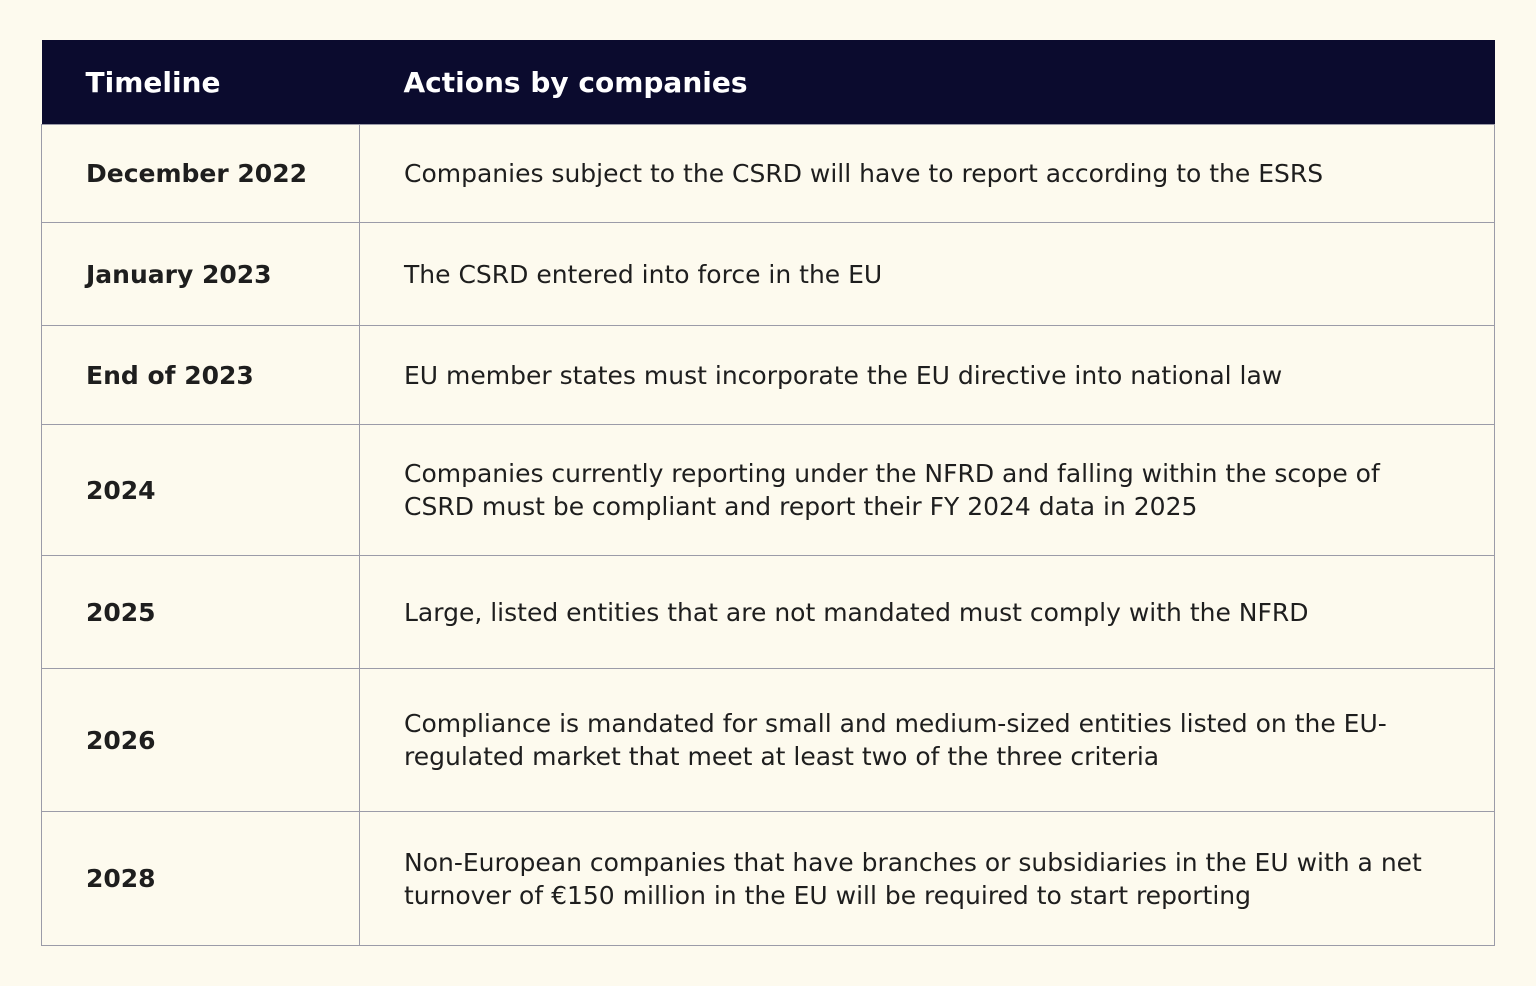  I want to click on header-row: Timeline Actions by companies, so click(768, 82).